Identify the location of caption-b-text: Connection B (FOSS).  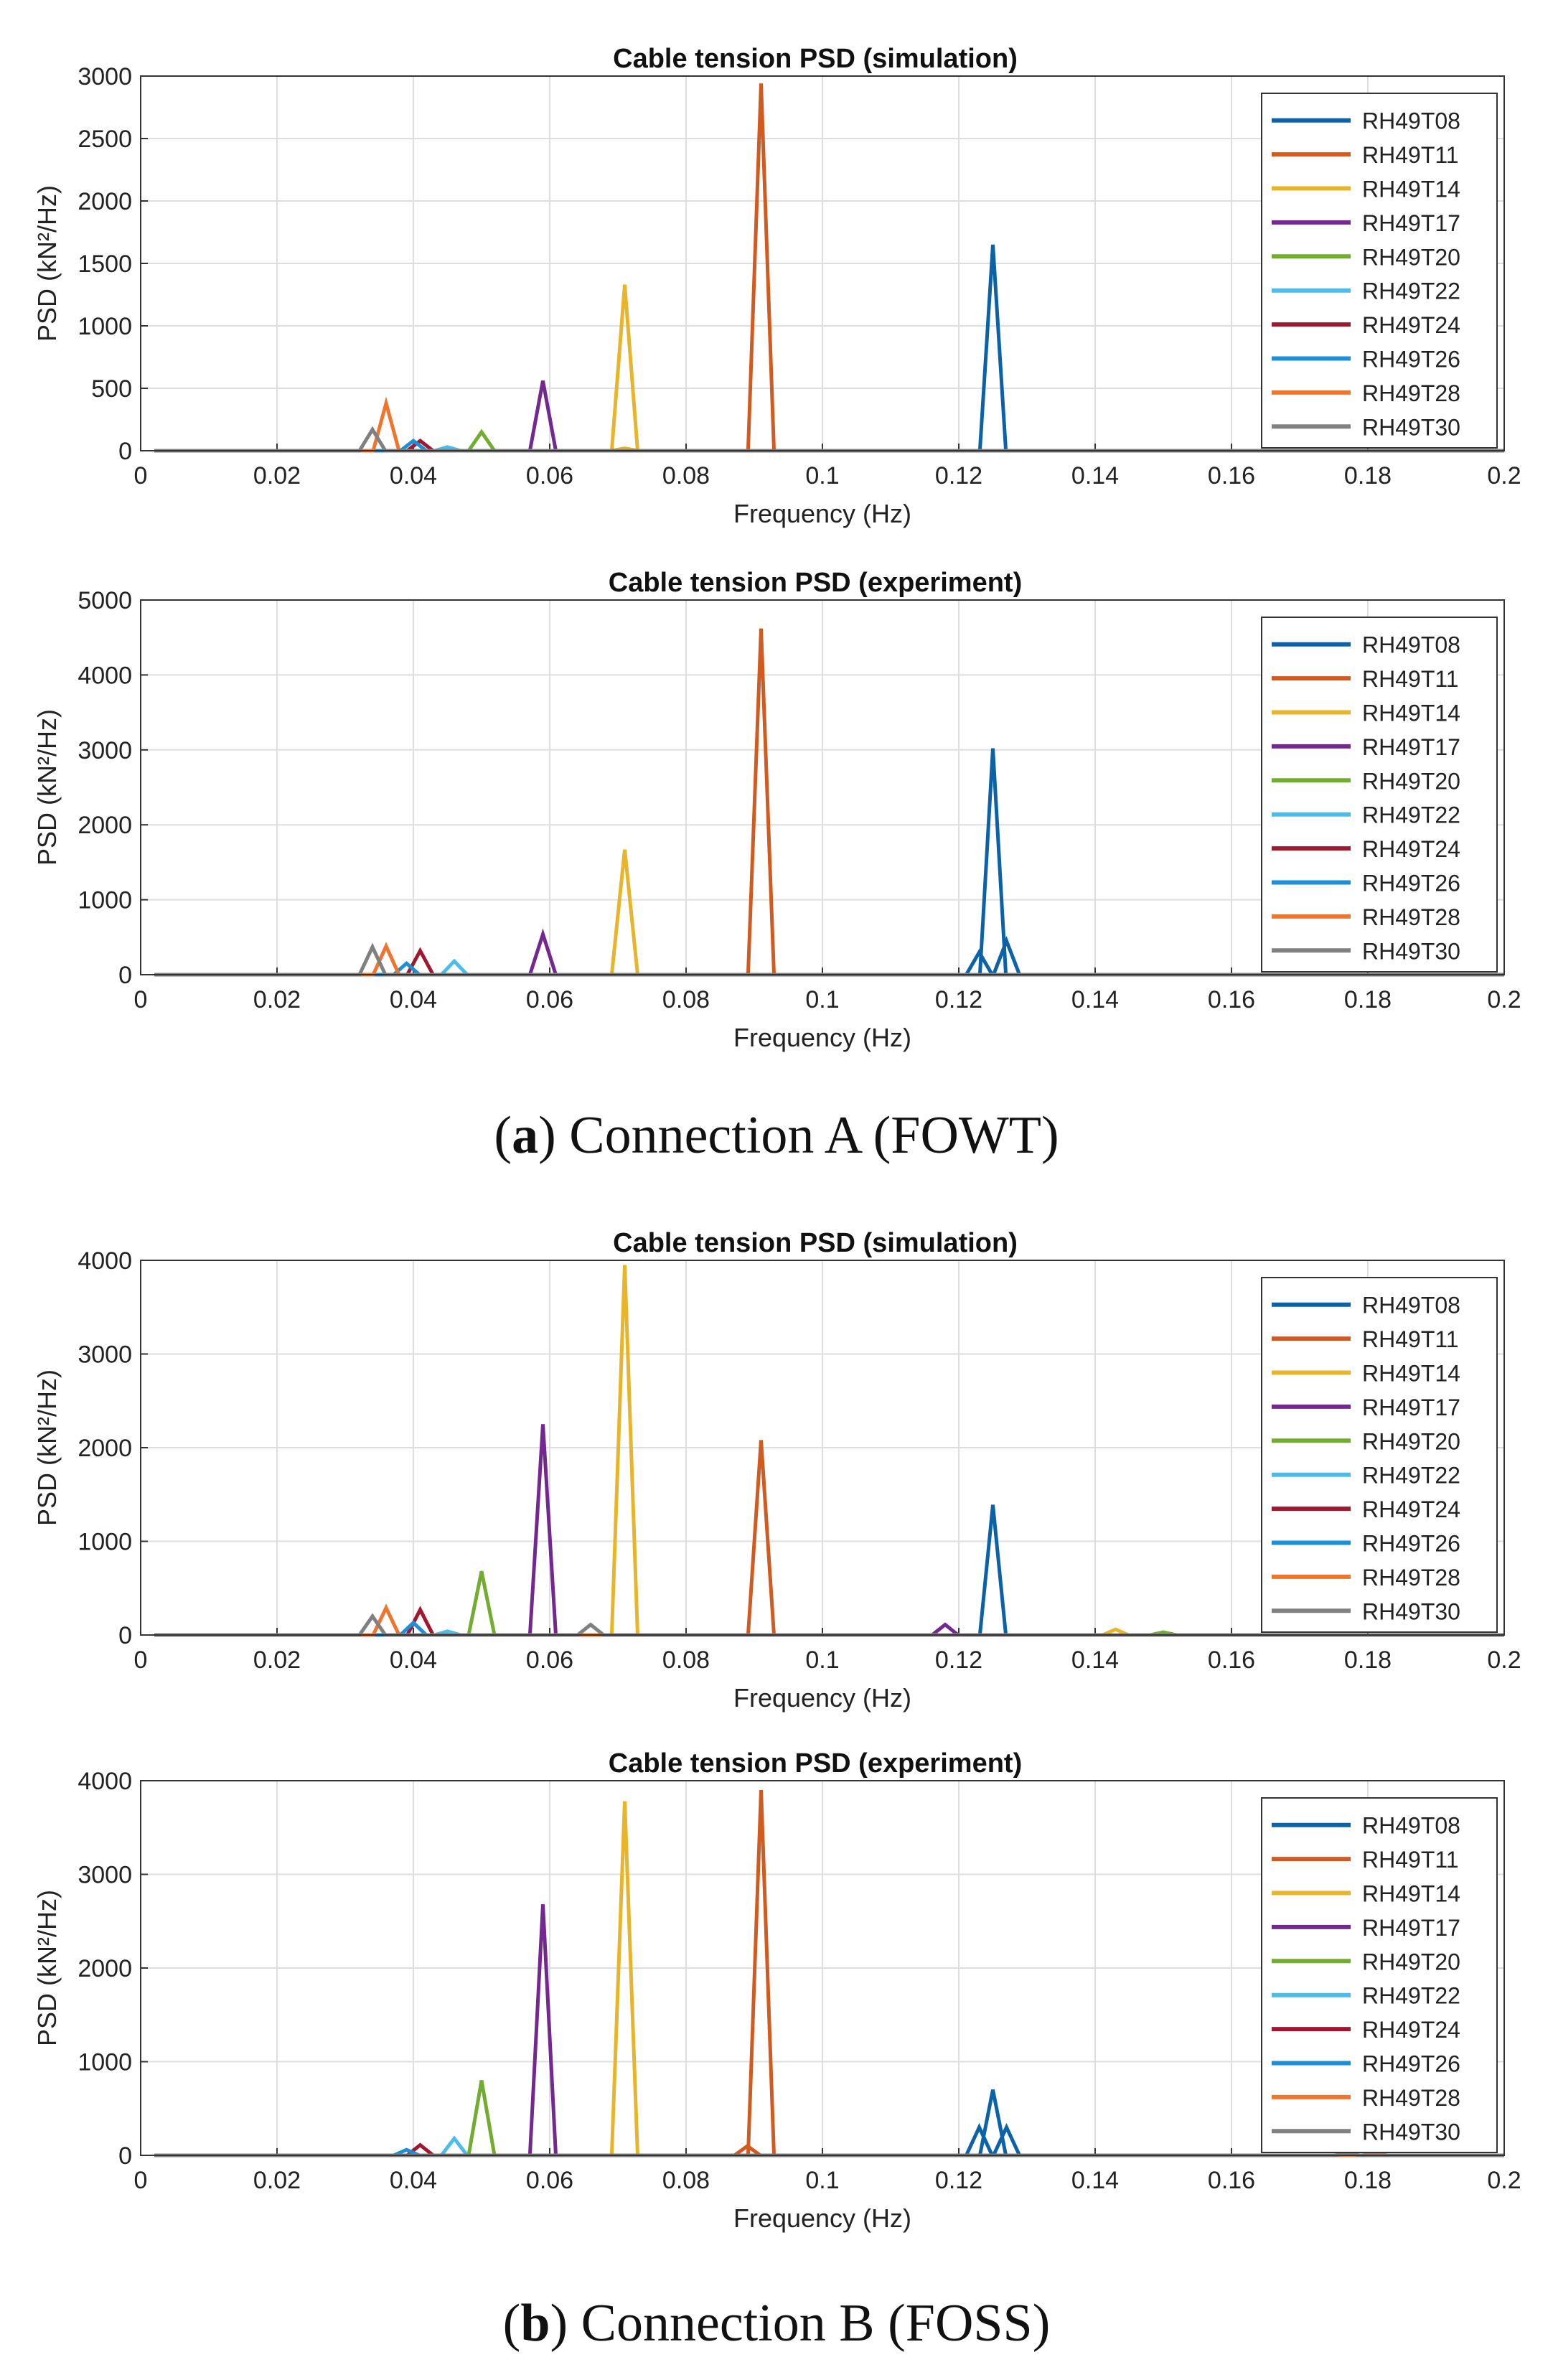
(816, 2323).